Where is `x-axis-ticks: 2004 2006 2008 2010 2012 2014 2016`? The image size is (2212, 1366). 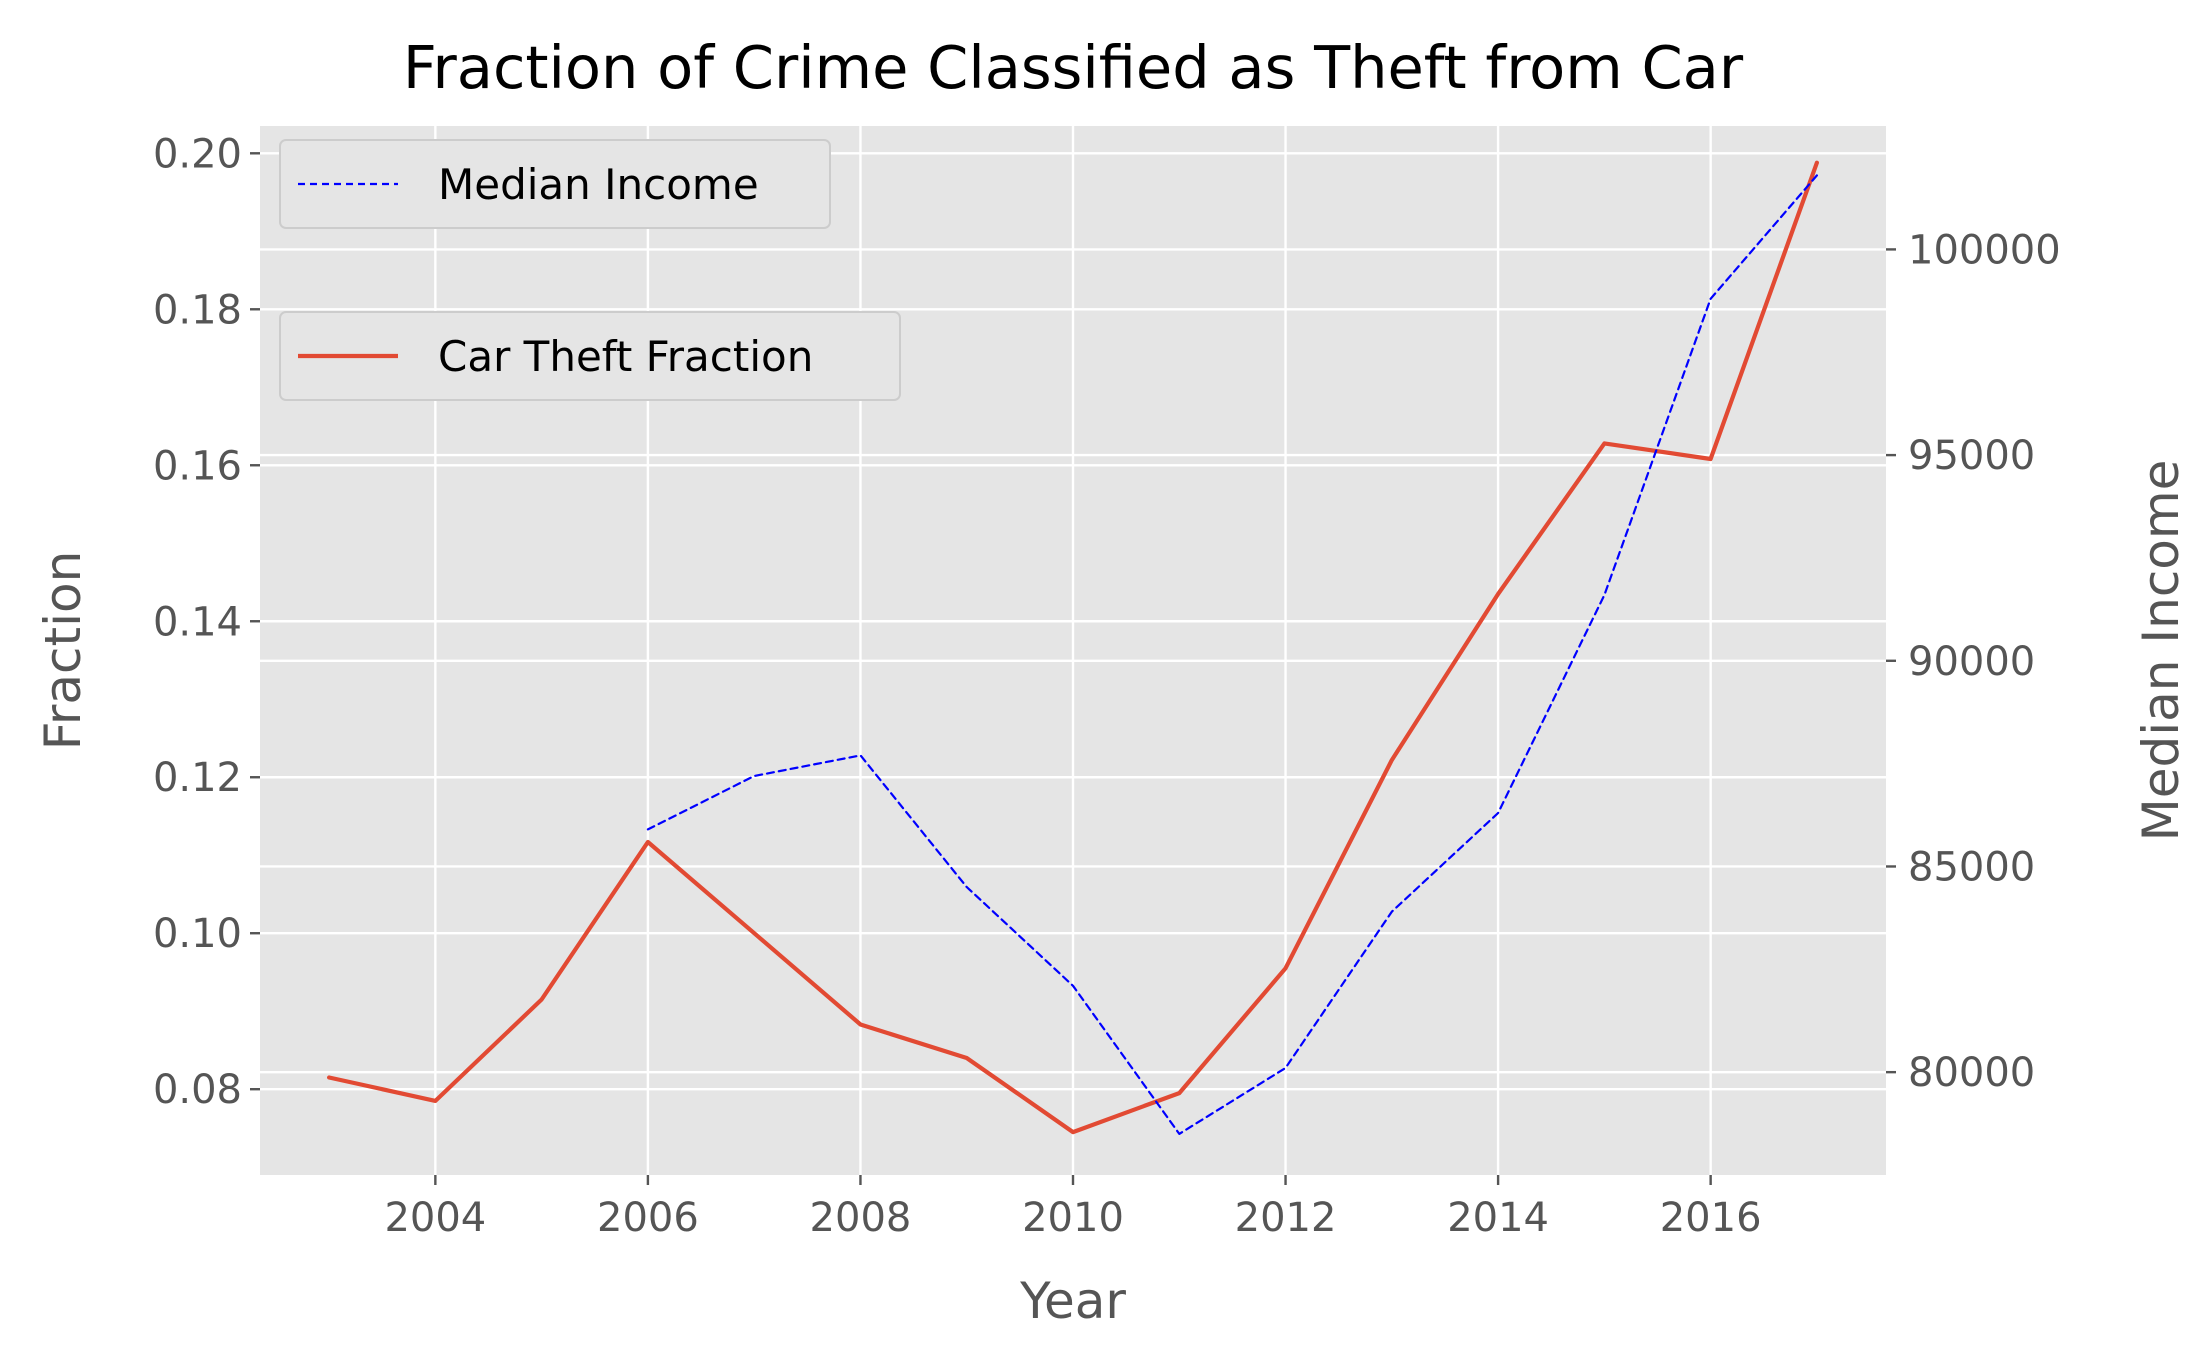 x-axis-ticks: 2004 2006 2008 2010 2012 2014 2016 is located at coordinates (1073, 1208).